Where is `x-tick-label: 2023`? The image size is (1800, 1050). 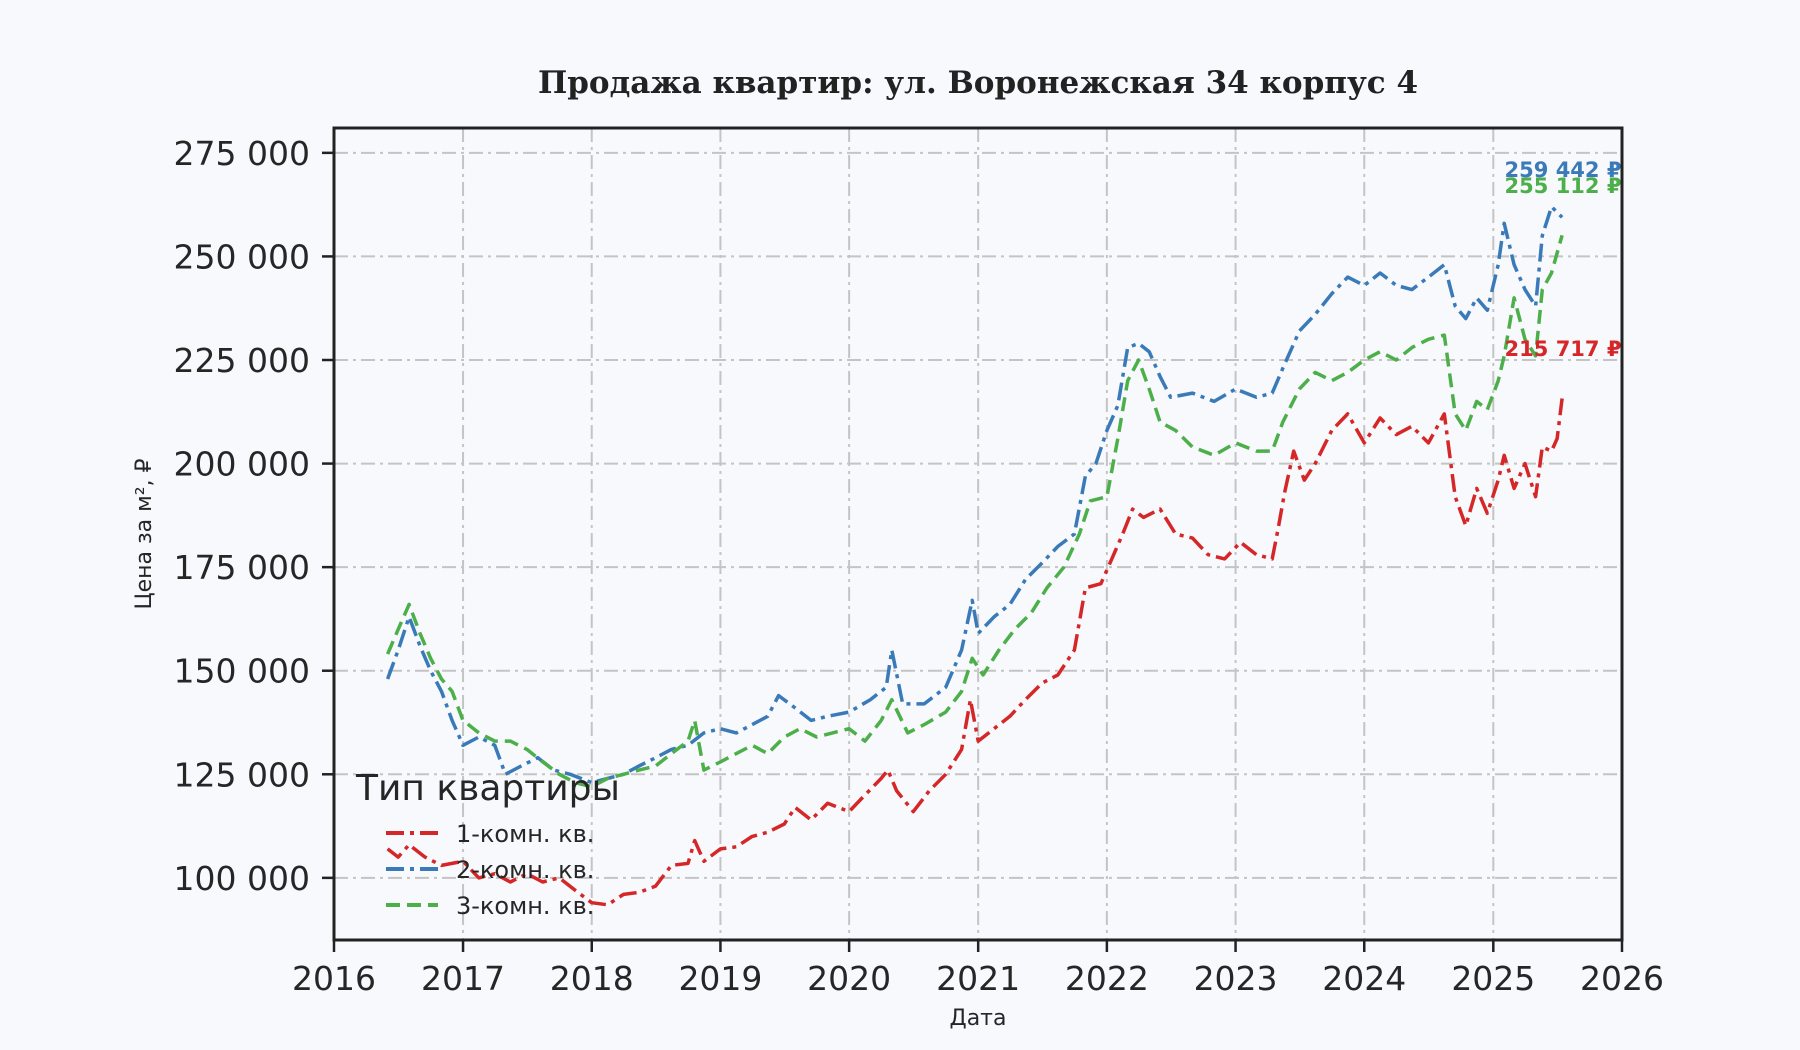
x-tick-label: 2023 is located at coordinates (1236, 978).